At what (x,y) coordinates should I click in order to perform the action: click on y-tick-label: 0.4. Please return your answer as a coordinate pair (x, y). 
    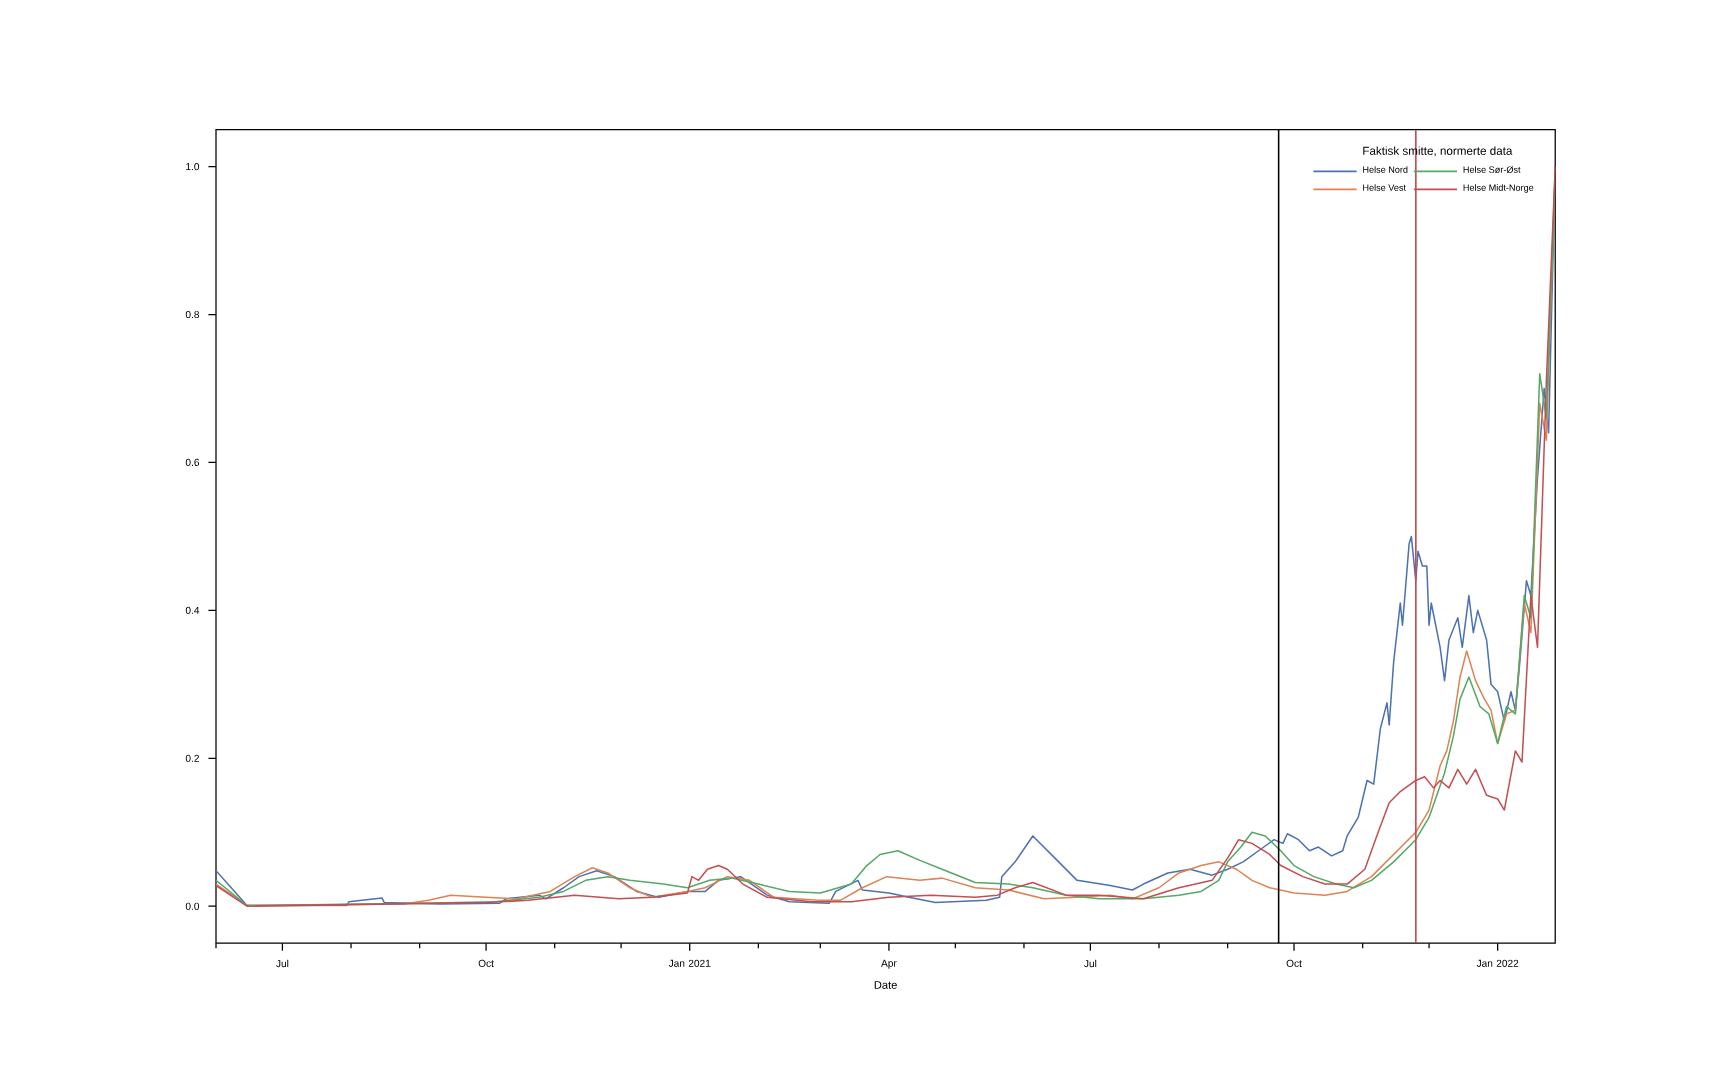
    Looking at the image, I should click on (192, 610).